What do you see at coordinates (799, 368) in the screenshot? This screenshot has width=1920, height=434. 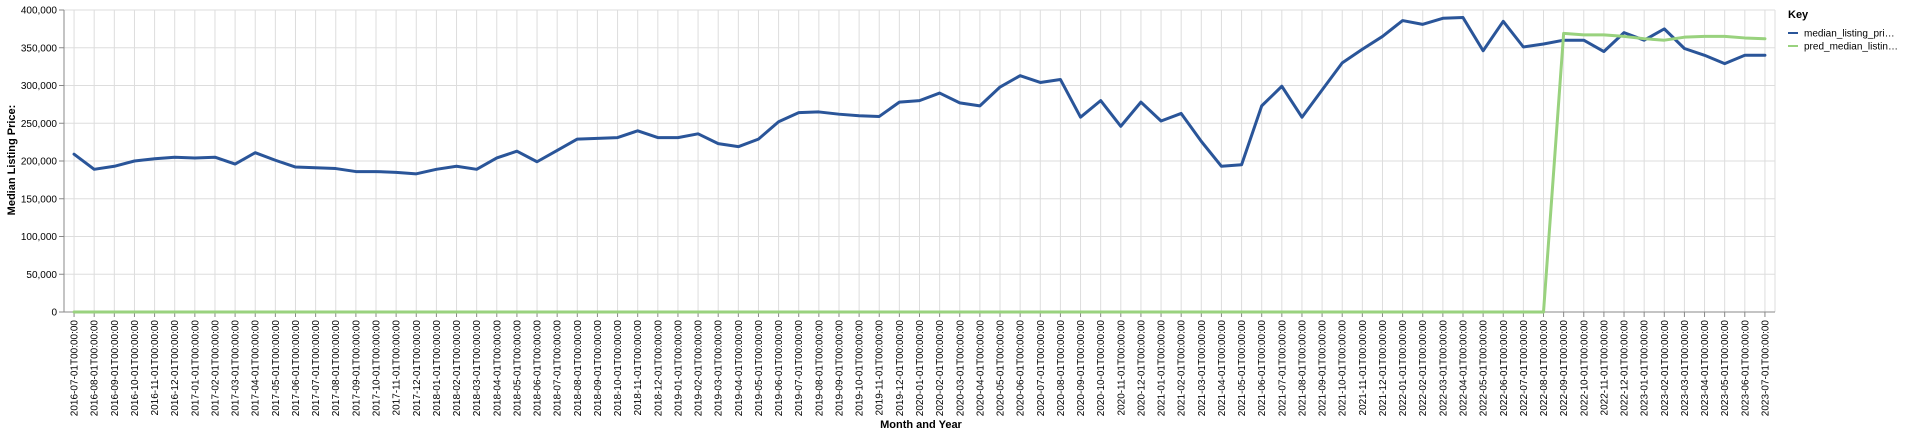 I see `x-tick-label: 2019-07-01T00:00:00` at bounding box center [799, 368].